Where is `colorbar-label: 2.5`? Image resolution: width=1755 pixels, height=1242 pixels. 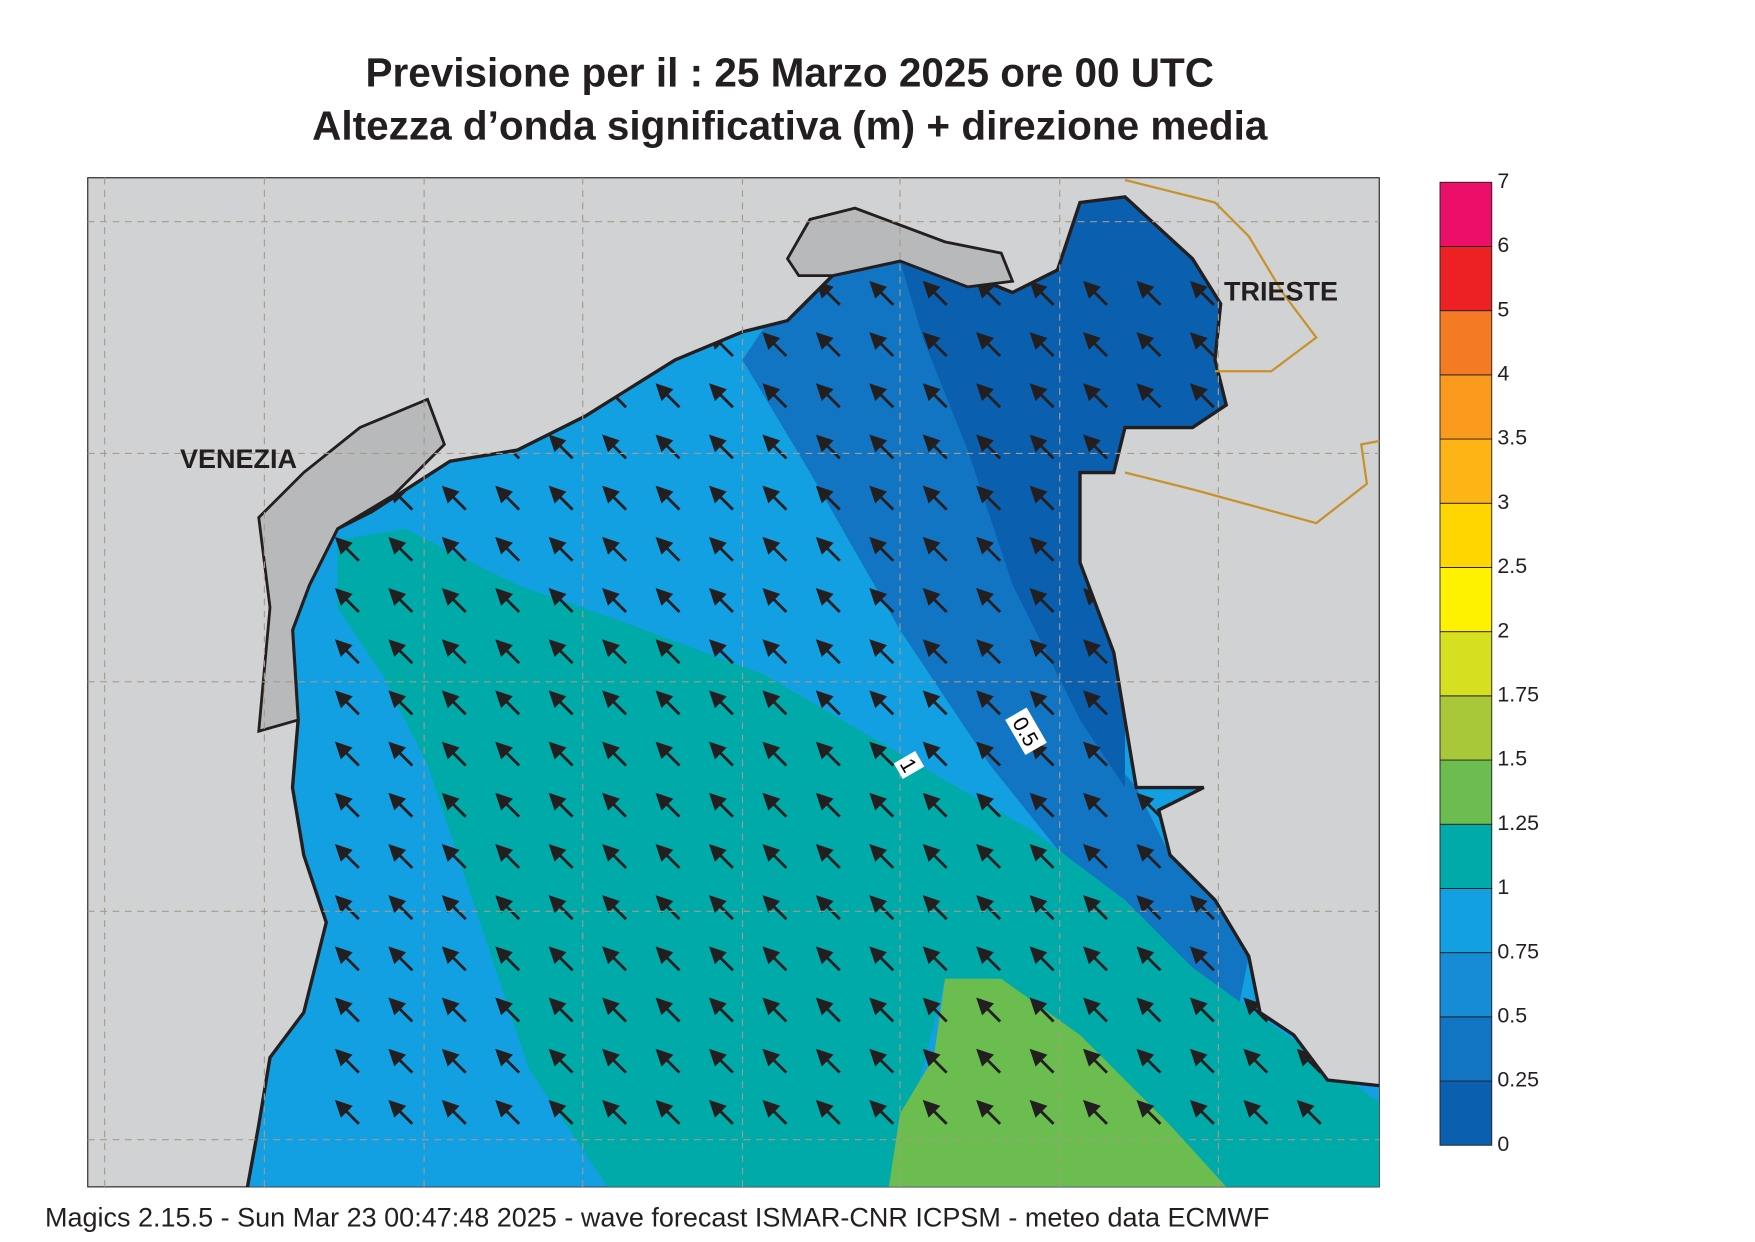
colorbar-label: 2.5 is located at coordinates (1512, 566).